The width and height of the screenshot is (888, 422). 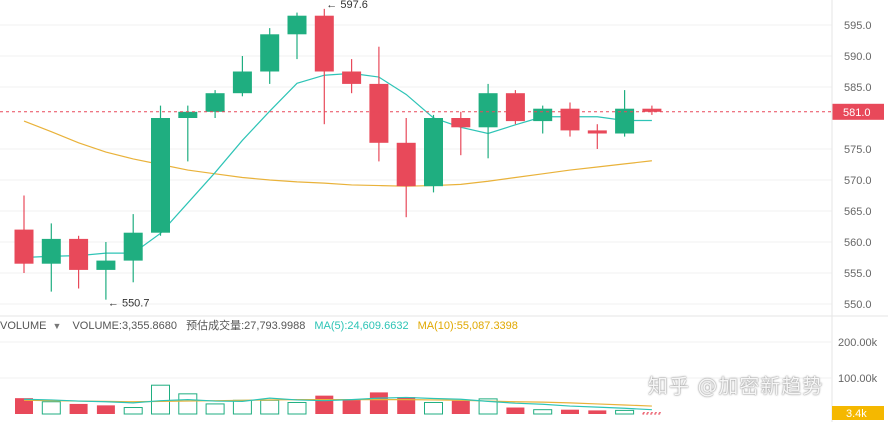 What do you see at coordinates (361, 326) in the screenshot?
I see `volume-ma5: MA(5):24,609.6632` at bounding box center [361, 326].